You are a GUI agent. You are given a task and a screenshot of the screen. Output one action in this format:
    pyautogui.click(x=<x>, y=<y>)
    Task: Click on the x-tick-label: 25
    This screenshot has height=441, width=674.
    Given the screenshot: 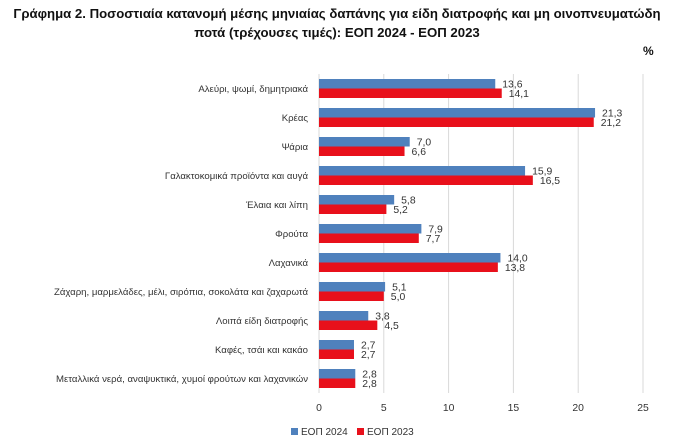 What is the action you would take?
    pyautogui.click(x=643, y=408)
    